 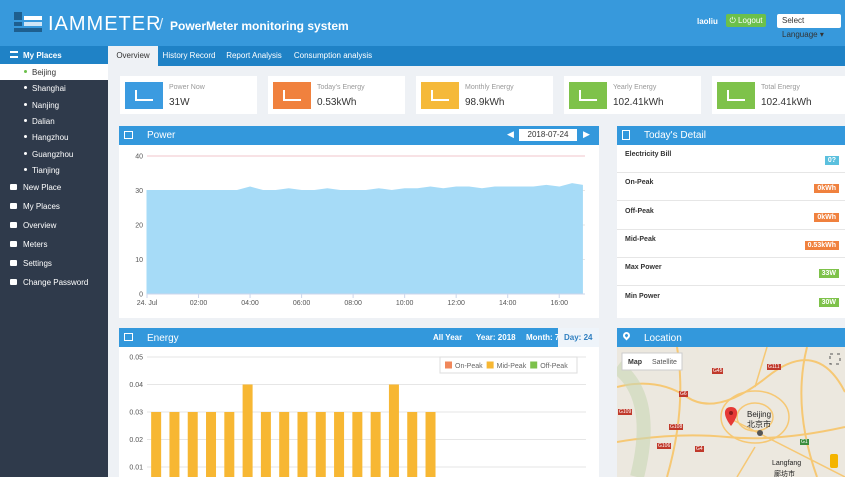 I want to click on menu-label: Change Password, so click(x=56, y=282).